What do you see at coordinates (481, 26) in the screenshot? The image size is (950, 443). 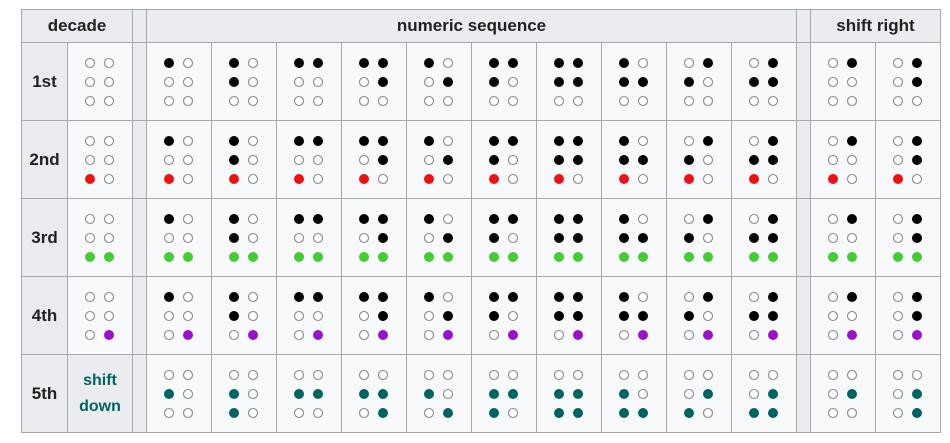 I see `header-row: decade numeric sequence shift right` at bounding box center [481, 26].